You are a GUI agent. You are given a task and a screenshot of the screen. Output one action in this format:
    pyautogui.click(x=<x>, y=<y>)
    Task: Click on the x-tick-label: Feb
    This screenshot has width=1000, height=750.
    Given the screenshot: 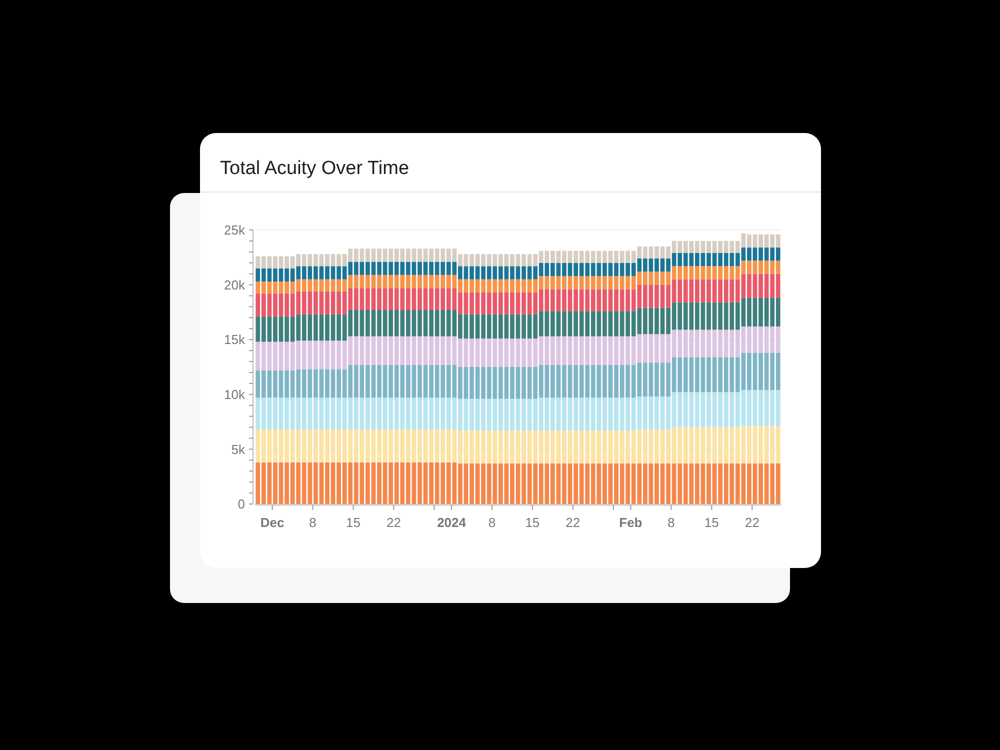 What is the action you would take?
    pyautogui.click(x=630, y=522)
    